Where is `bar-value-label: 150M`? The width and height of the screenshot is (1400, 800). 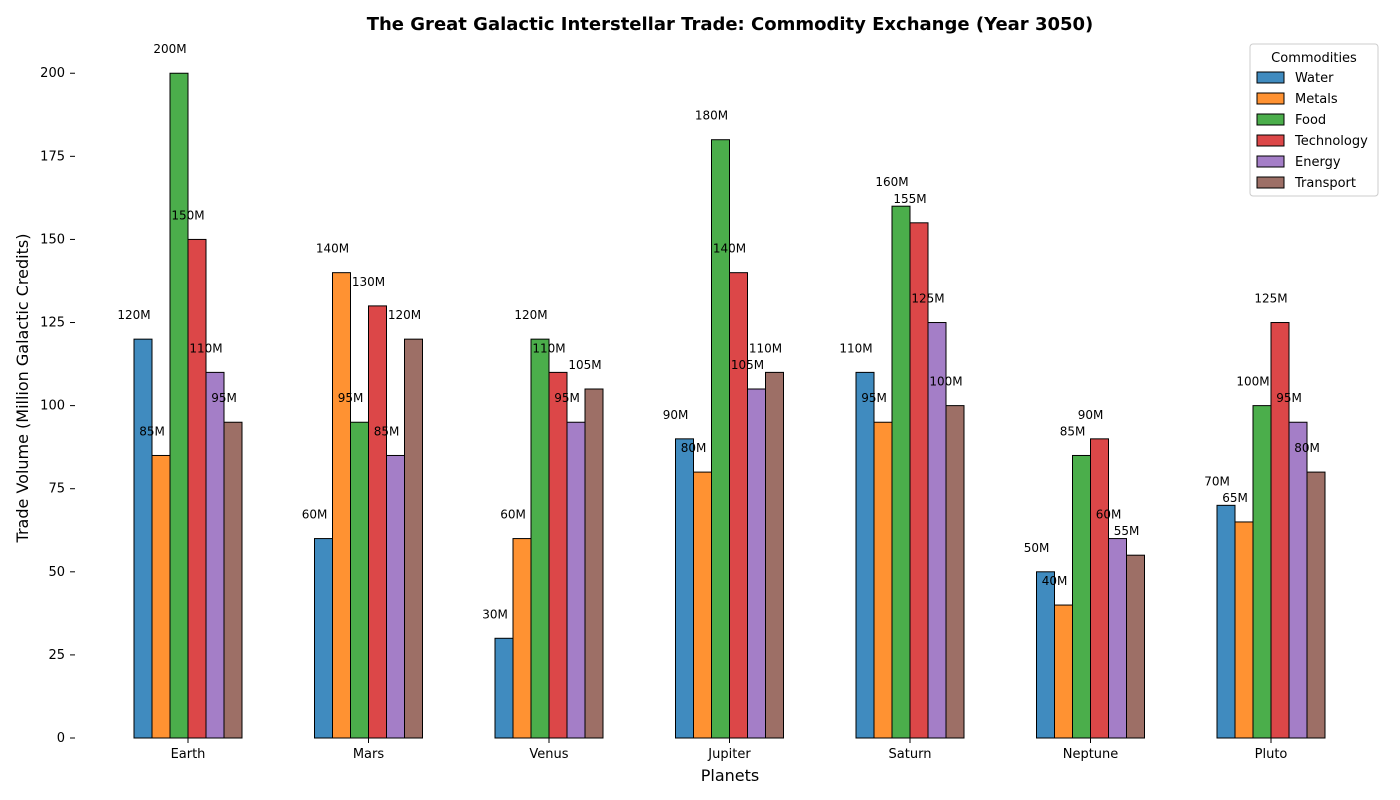 bar-value-label: 150M is located at coordinates (187, 215).